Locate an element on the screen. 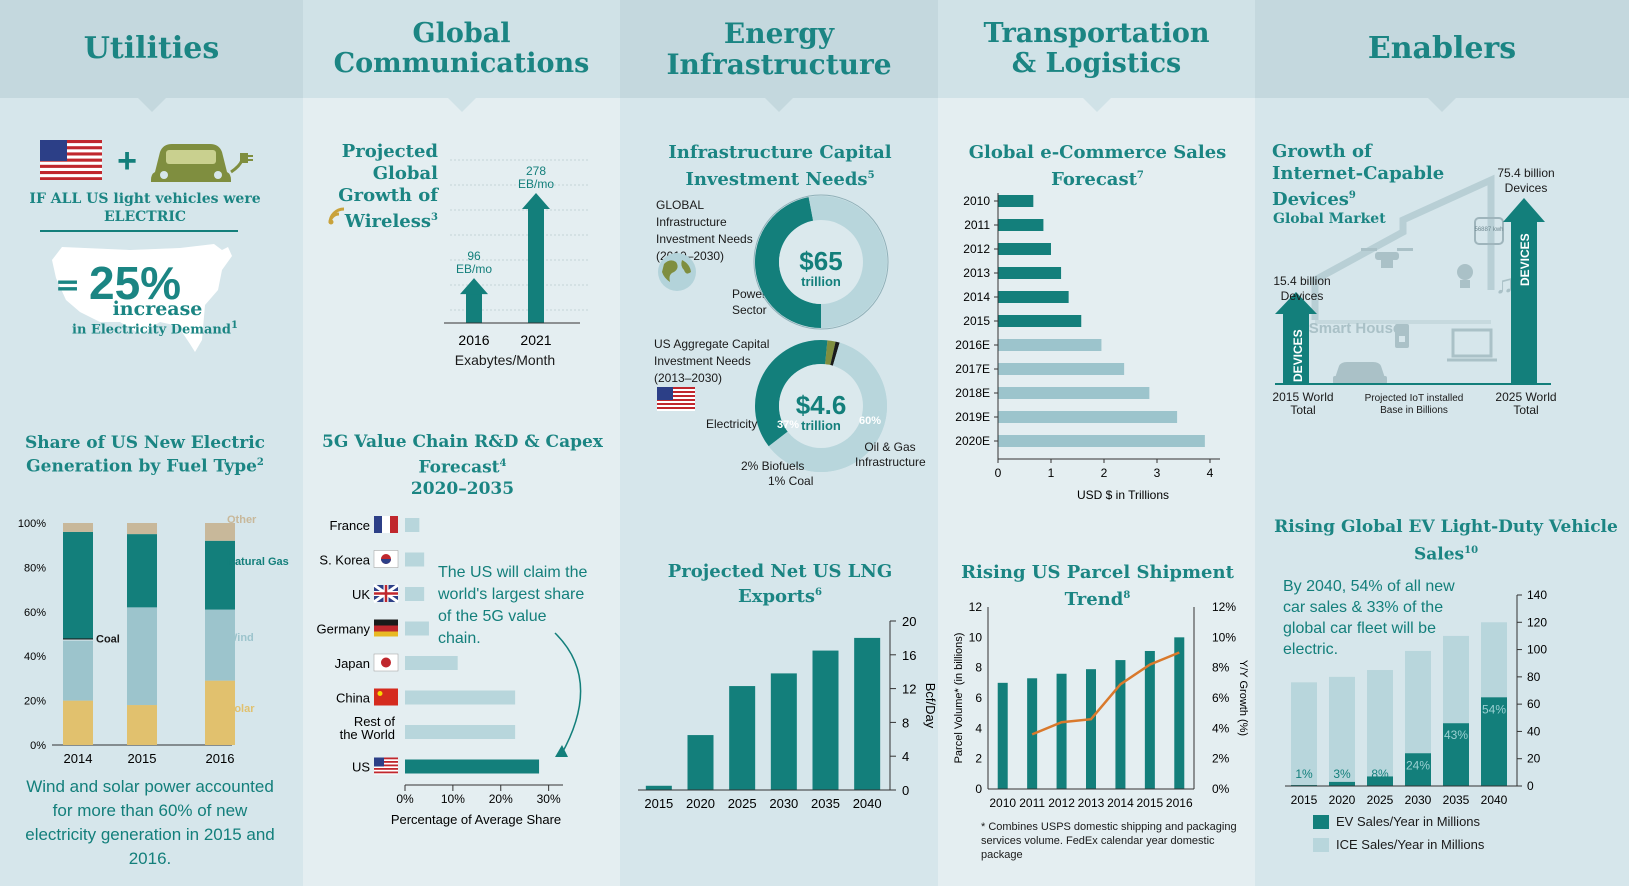 This screenshot has width=1629, height=886. donut-unit: trillion is located at coordinates (821, 425).